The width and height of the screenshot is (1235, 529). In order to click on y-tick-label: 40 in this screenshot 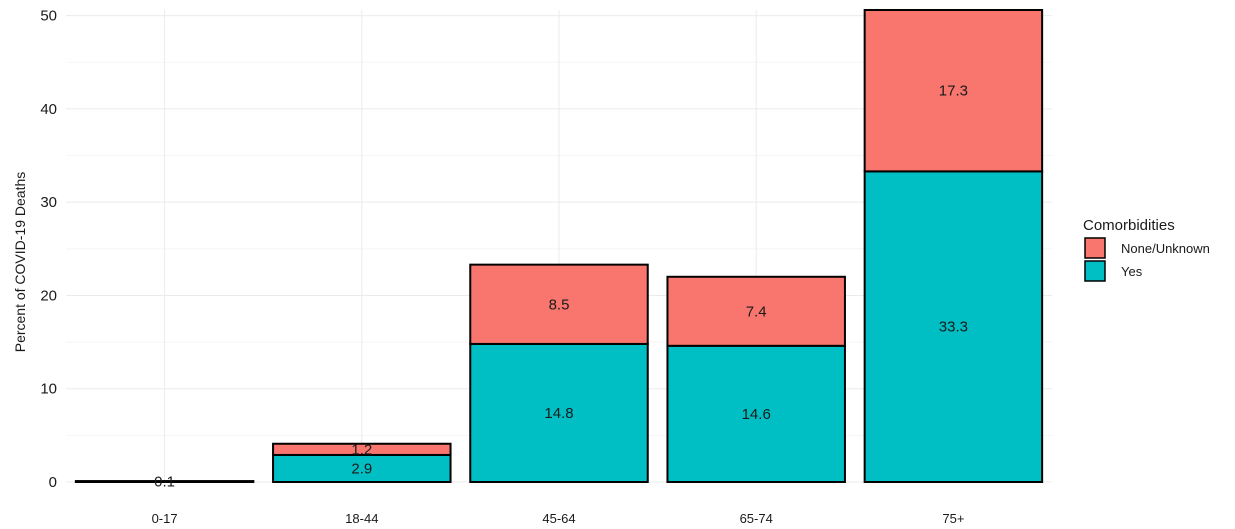, I will do `click(48, 109)`.